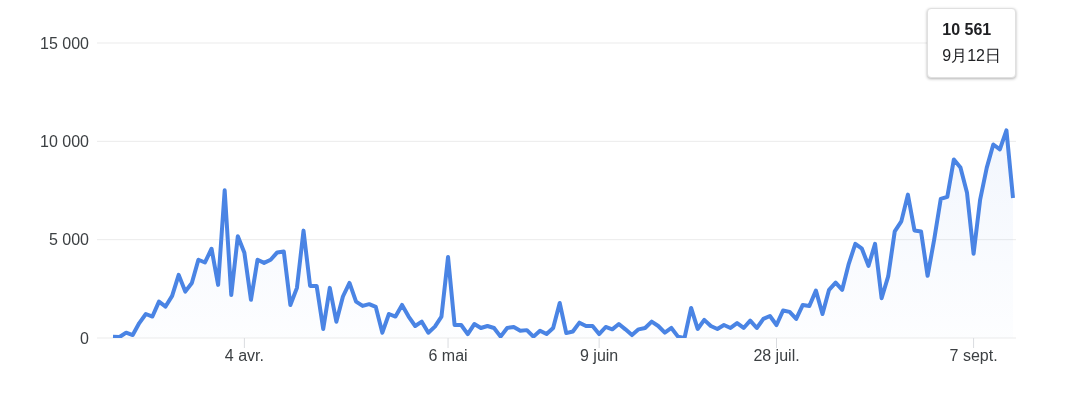 This screenshot has height=401, width=1080. I want to click on x-tick-label: 6 mai, so click(448, 356).